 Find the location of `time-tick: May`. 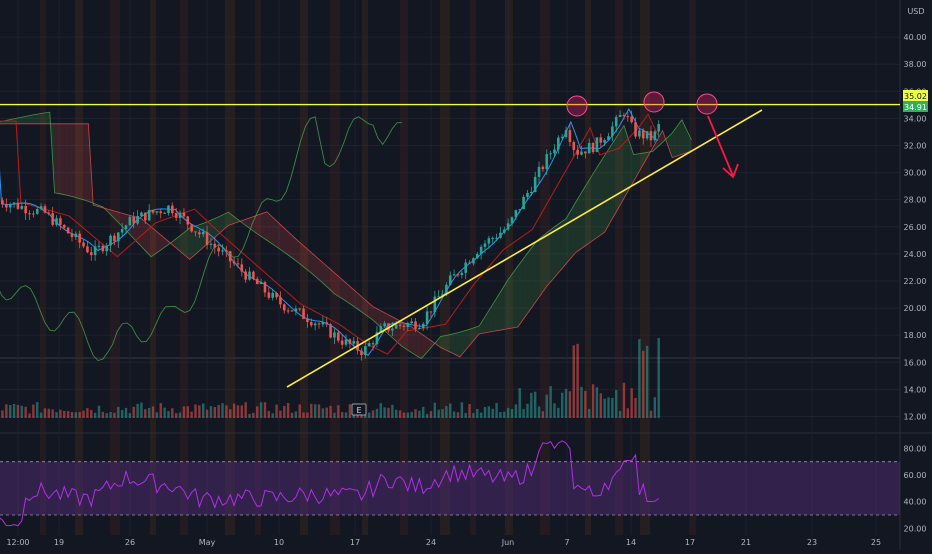

time-tick: May is located at coordinates (207, 542).